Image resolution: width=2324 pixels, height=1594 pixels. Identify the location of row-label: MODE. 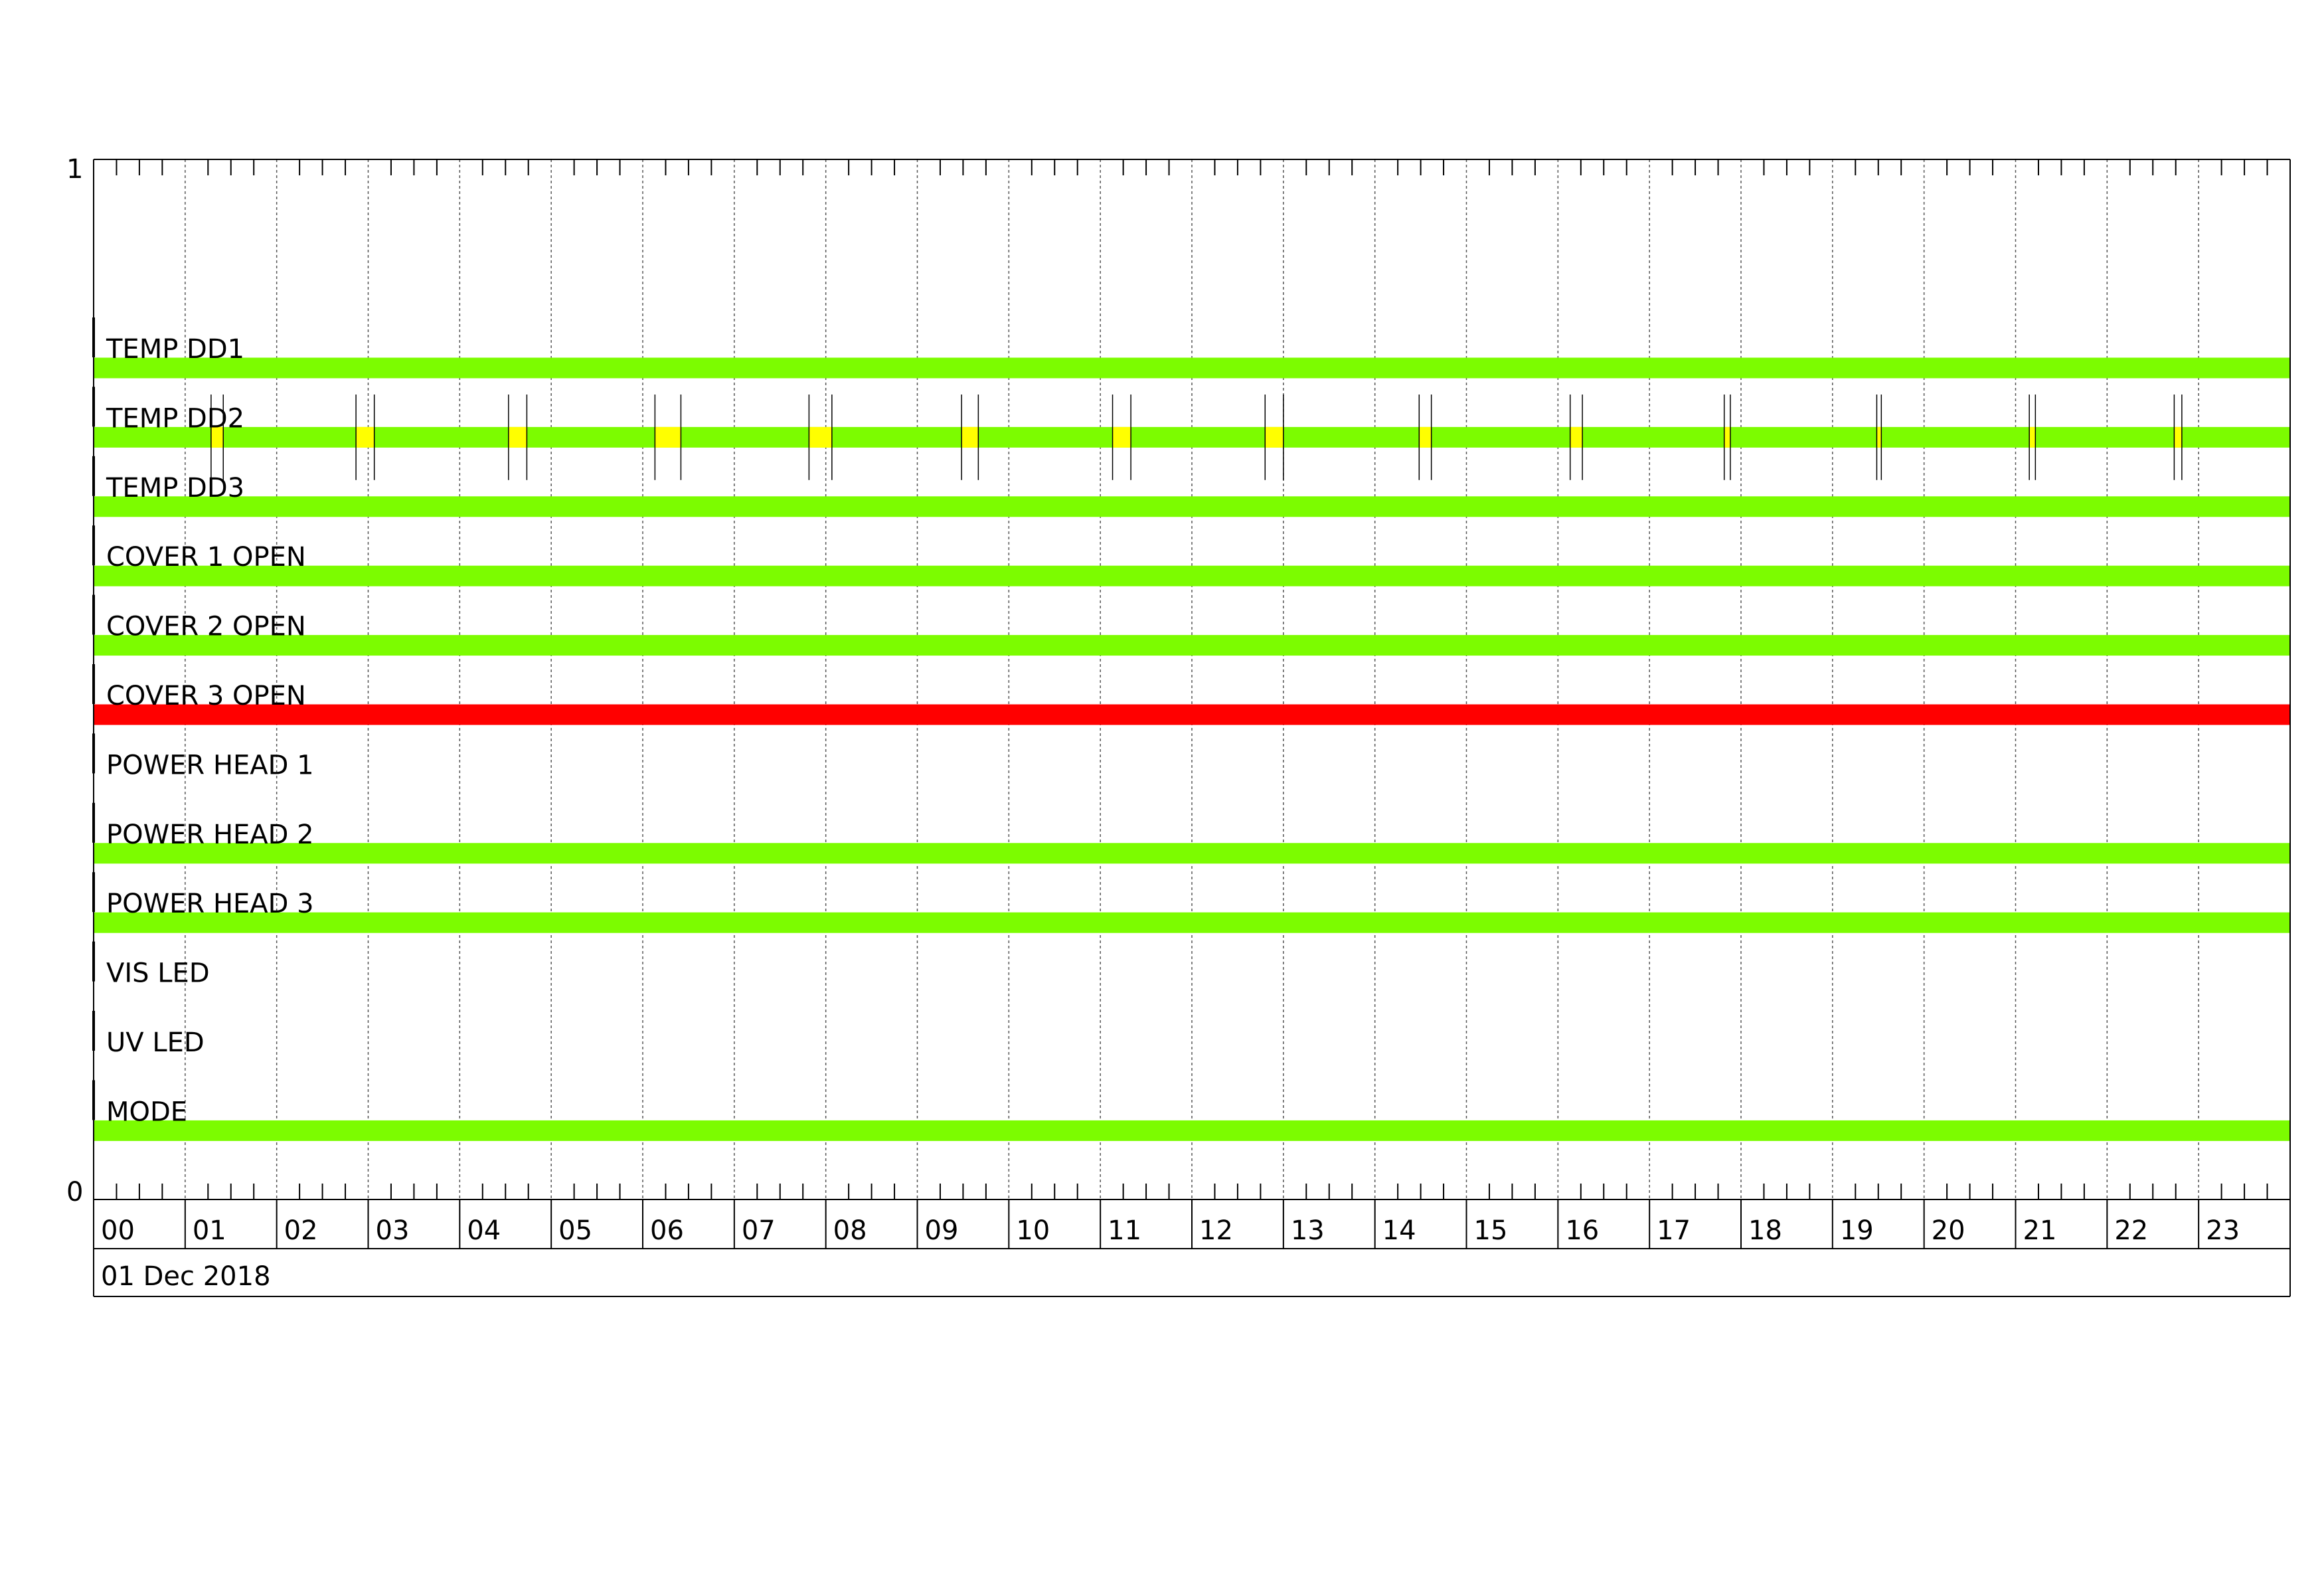
(146, 1112).